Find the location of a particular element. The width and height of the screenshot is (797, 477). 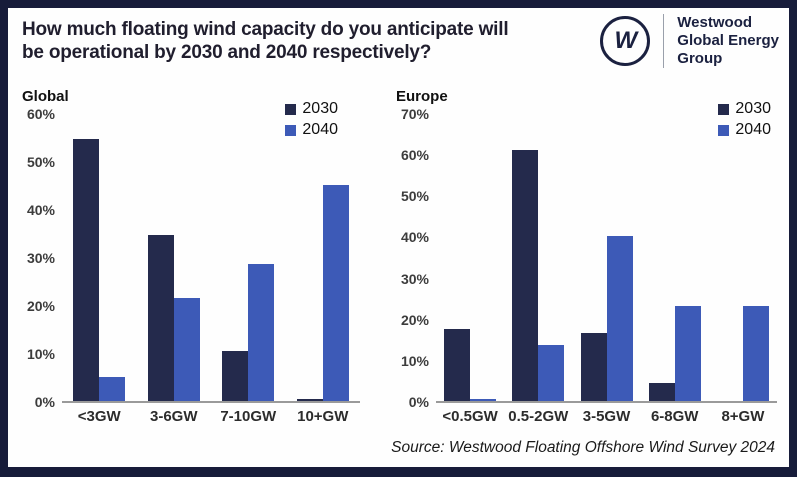

x-axis: <0.5GW 0.5-2GW 3-5GW 6-8GW 8+GW is located at coordinates (606, 414).